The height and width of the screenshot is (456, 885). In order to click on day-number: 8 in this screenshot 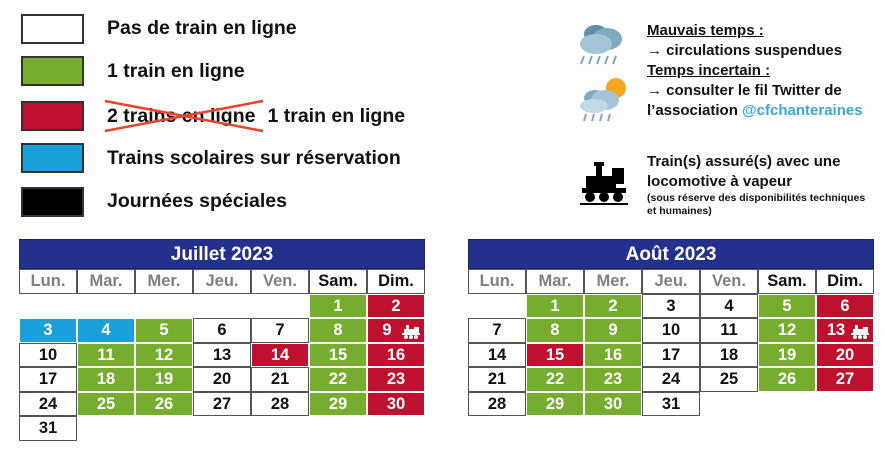, I will do `click(338, 330)`.